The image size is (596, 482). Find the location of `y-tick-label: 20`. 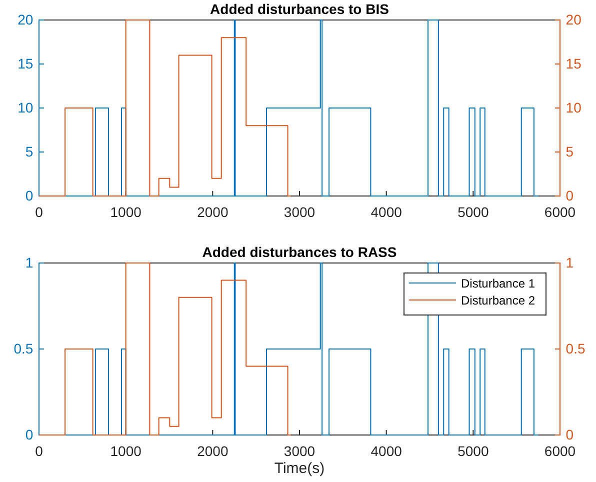

y-tick-label: 20 is located at coordinates (26, 19).